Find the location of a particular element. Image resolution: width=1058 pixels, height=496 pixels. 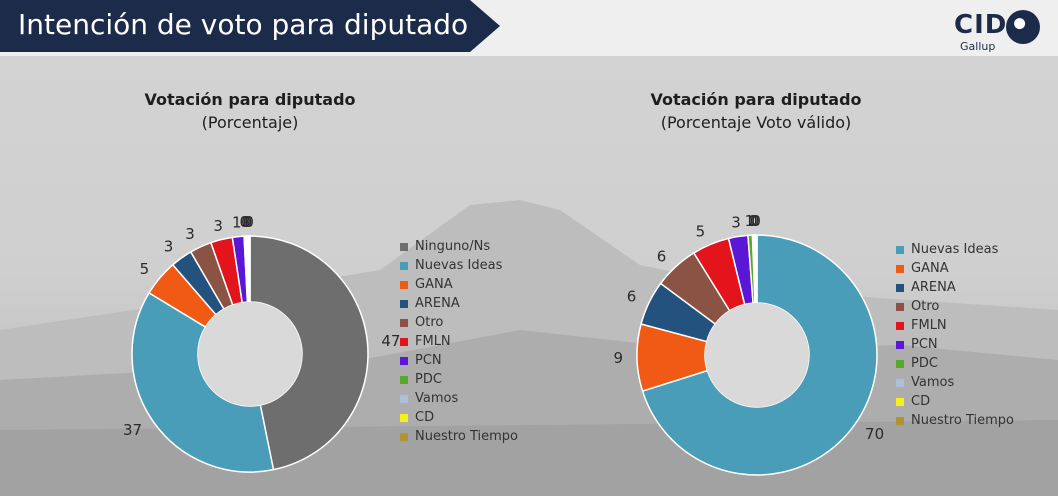

chart-1-data-label-cd: 0 is located at coordinates (248, 222).